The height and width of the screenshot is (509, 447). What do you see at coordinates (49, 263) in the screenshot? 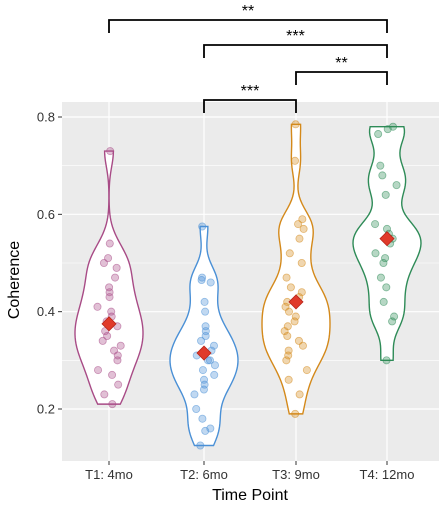
I see `y-axis: 0.2 0.4 0.6 0.8` at bounding box center [49, 263].